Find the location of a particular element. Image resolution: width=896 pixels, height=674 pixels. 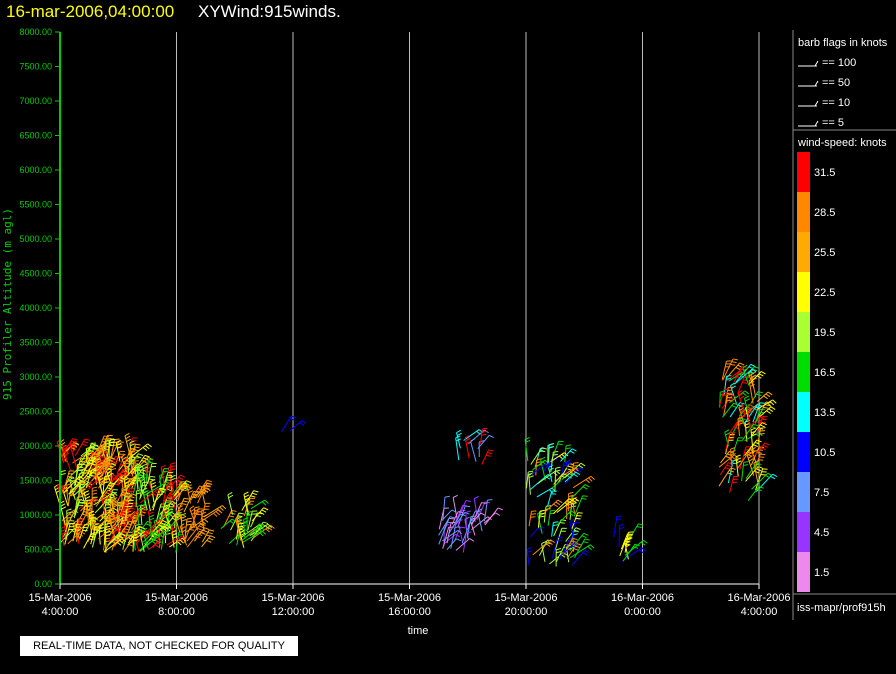

barb-legend-label: == 100 is located at coordinates (839, 63).